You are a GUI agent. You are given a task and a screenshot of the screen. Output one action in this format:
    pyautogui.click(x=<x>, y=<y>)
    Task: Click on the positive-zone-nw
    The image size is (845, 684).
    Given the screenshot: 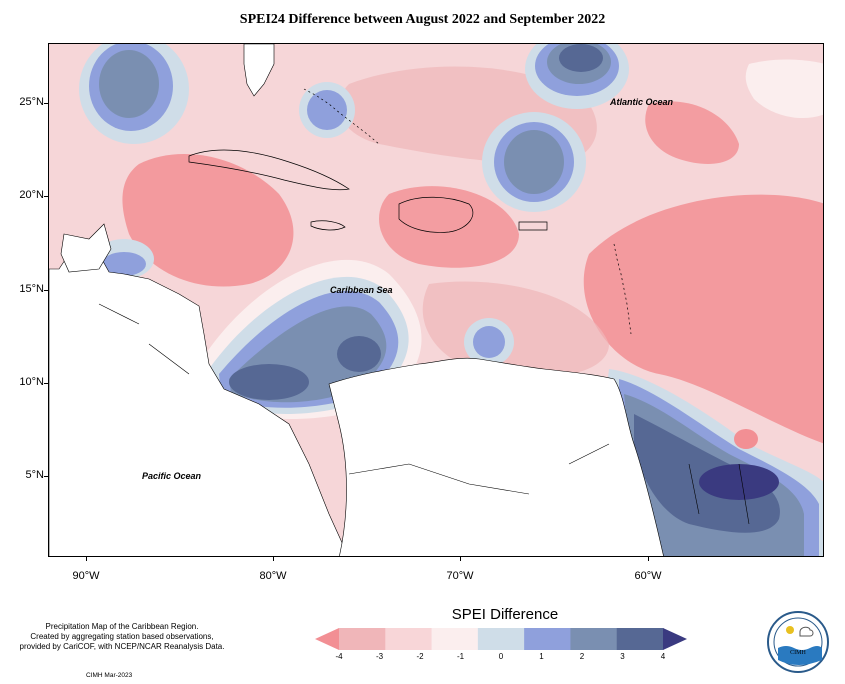 What is the action you would take?
    pyautogui.click(x=134, y=94)
    